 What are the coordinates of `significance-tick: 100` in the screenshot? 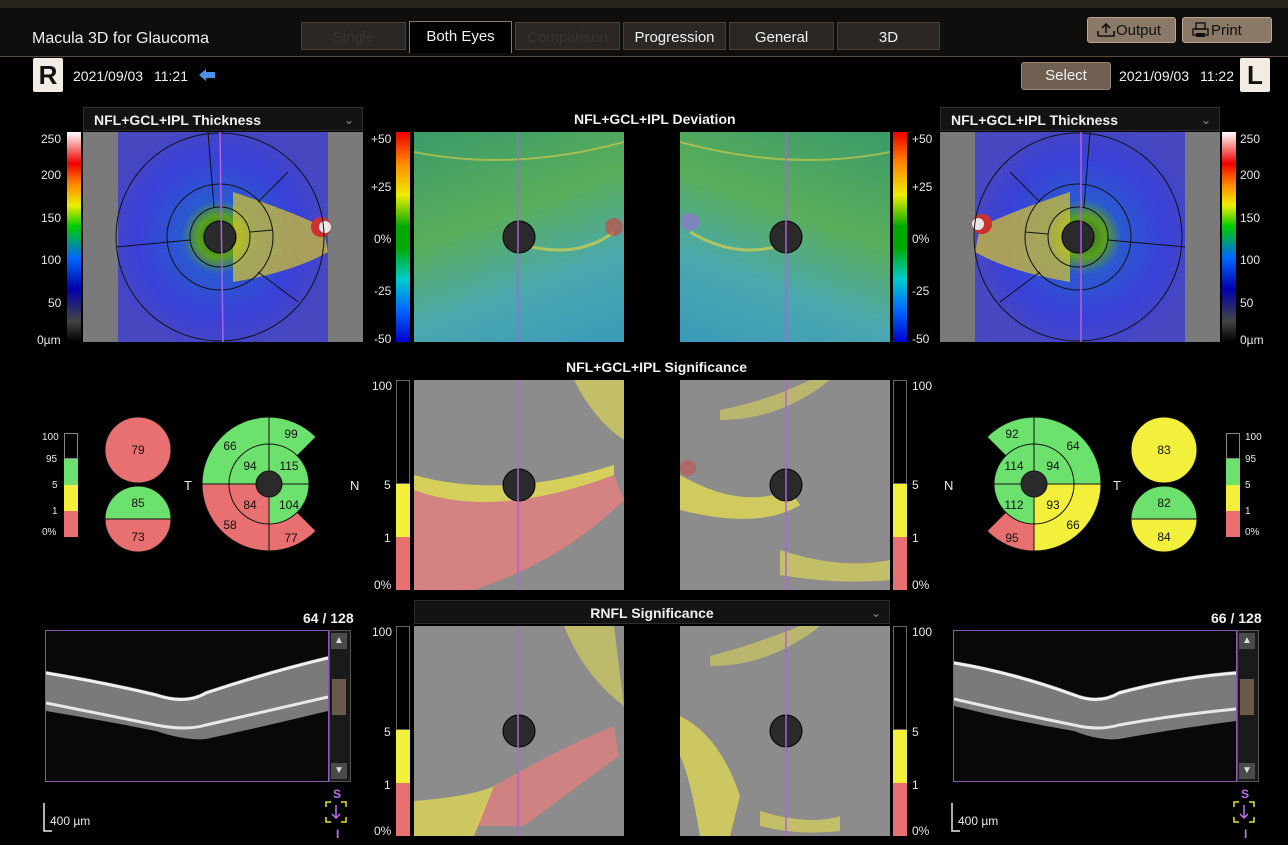 It's located at (922, 386).